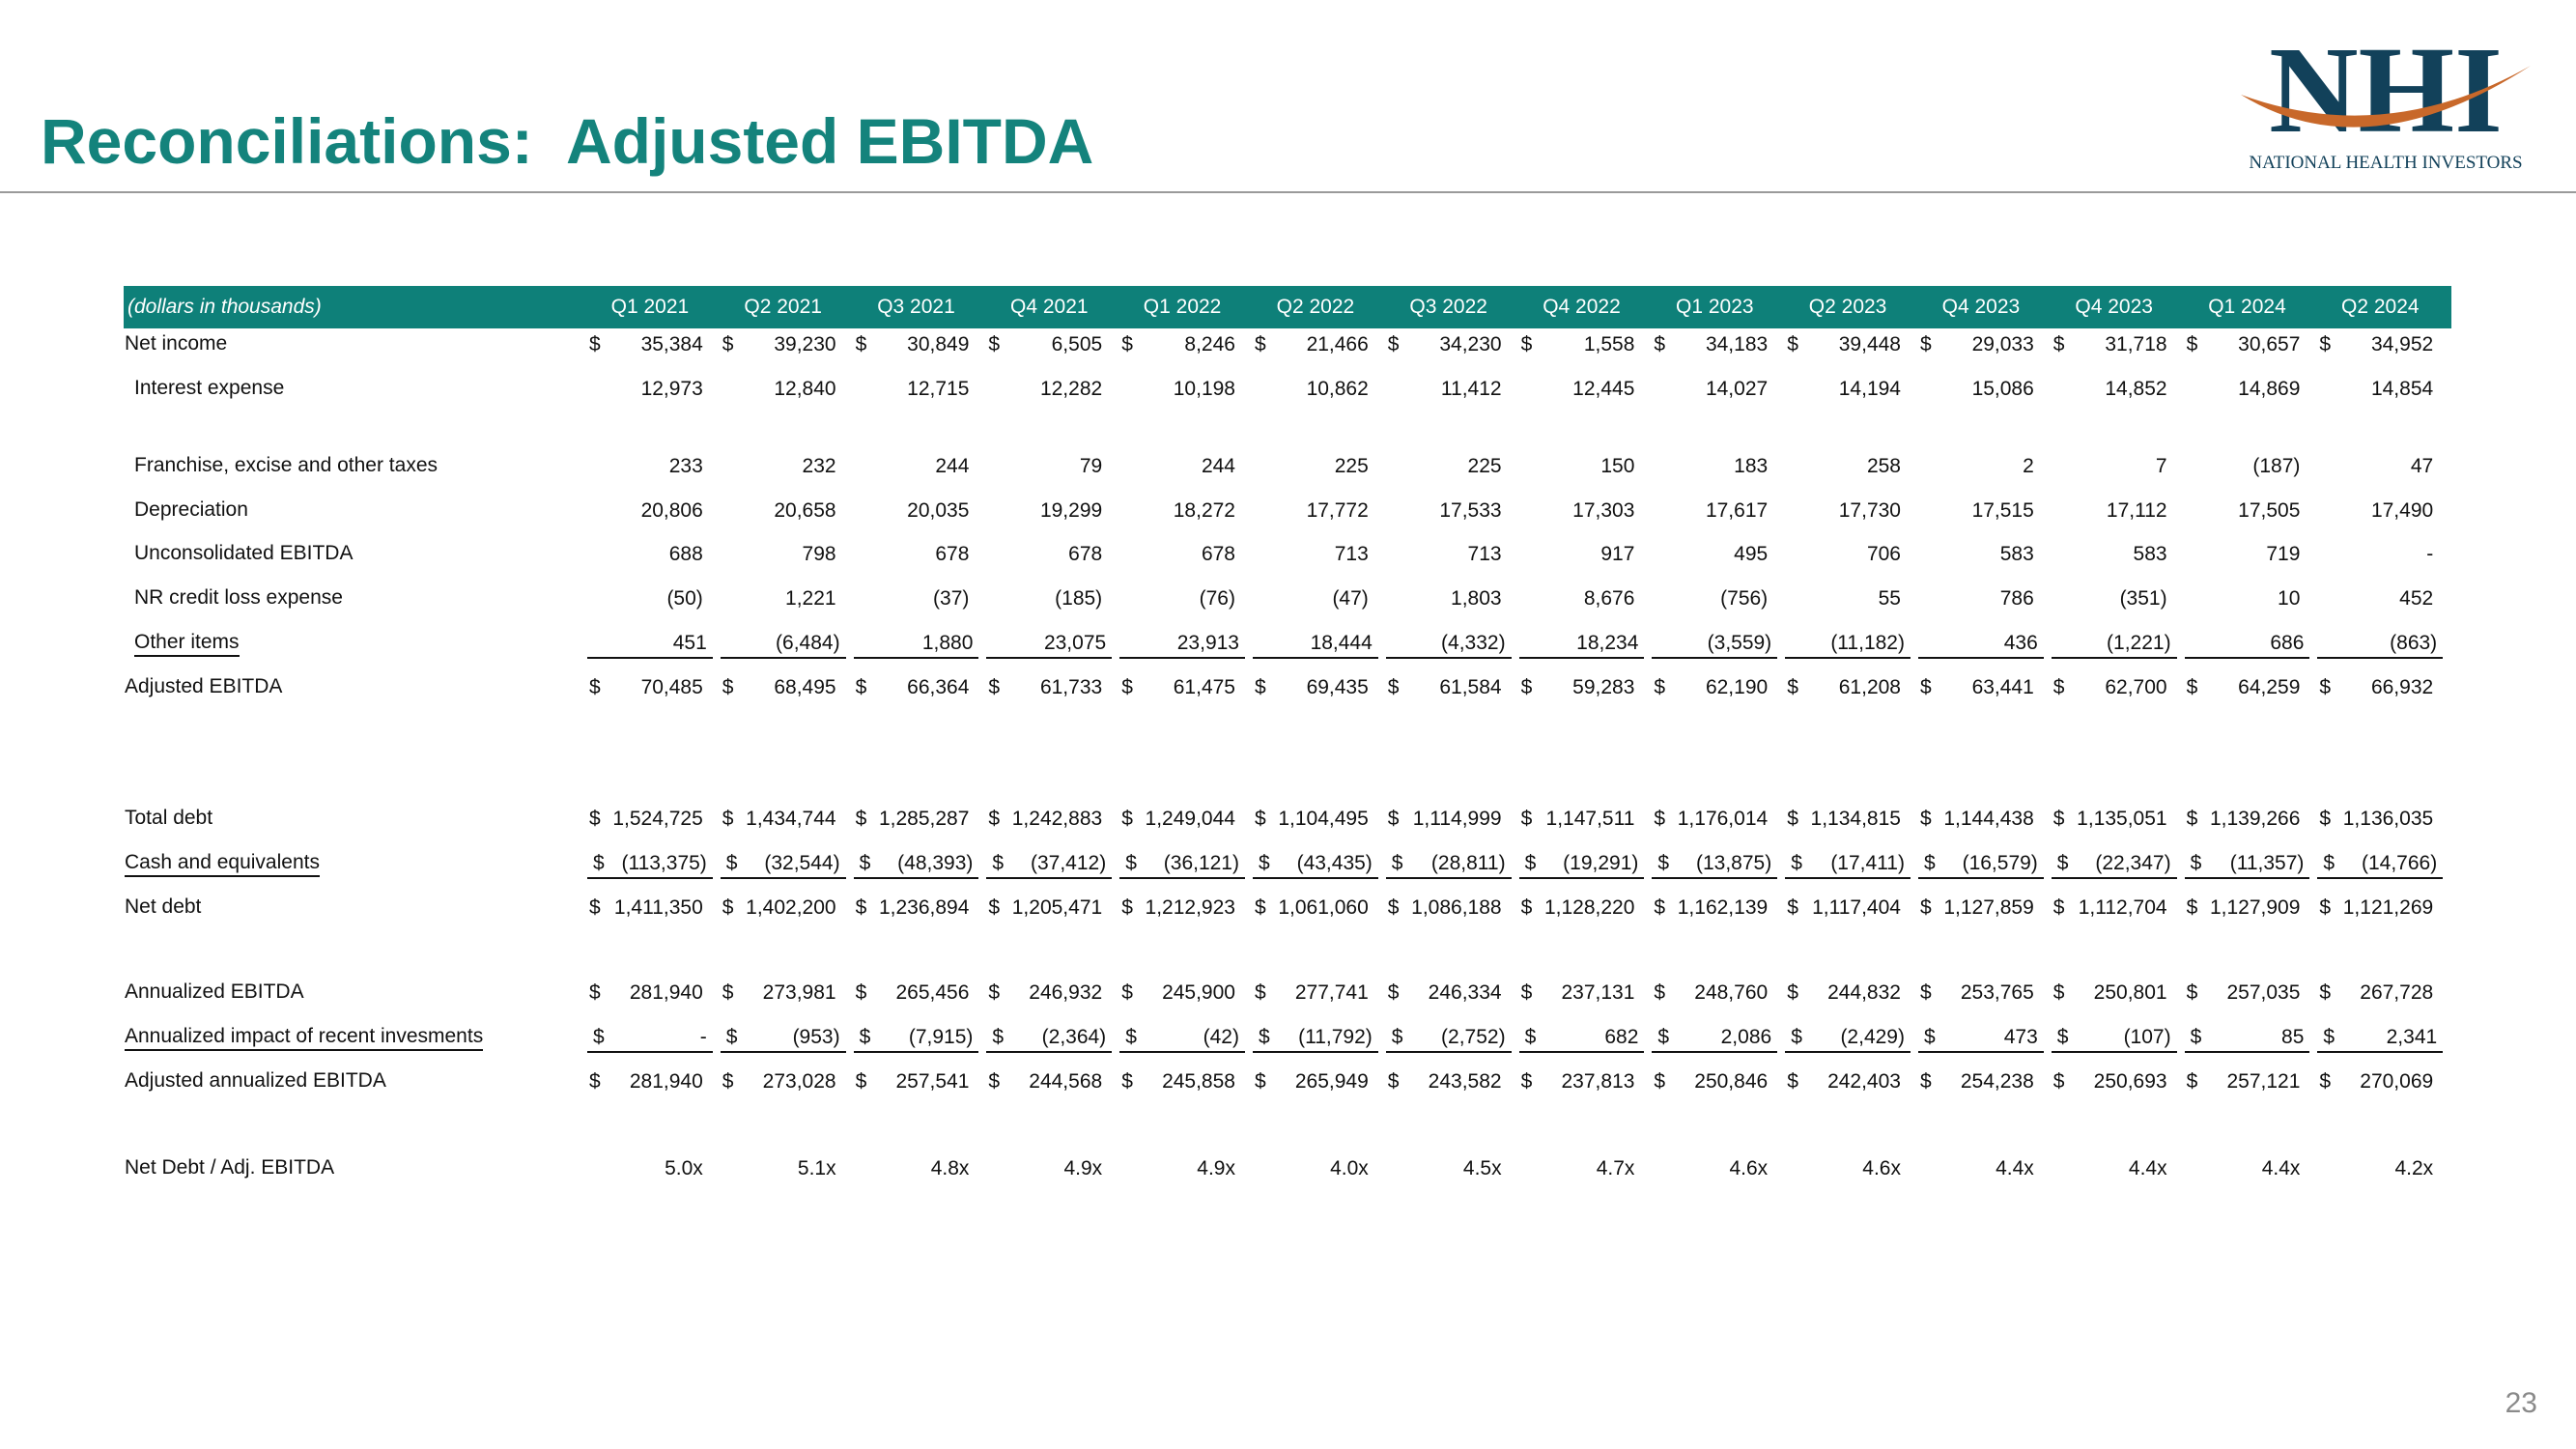 This screenshot has width=2576, height=1449. What do you see at coordinates (255, 1080) in the screenshot?
I see `row-label: Adjusted annualized EBITDA` at bounding box center [255, 1080].